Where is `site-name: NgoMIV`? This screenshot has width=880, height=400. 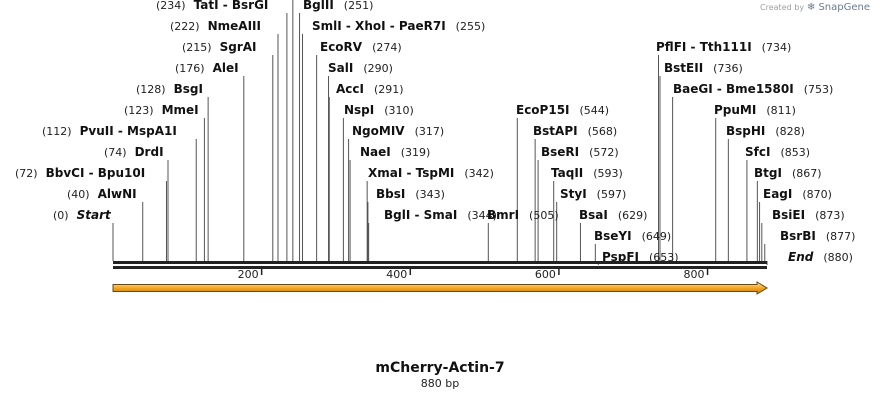
site-name: NgoMIV is located at coordinates (378, 131).